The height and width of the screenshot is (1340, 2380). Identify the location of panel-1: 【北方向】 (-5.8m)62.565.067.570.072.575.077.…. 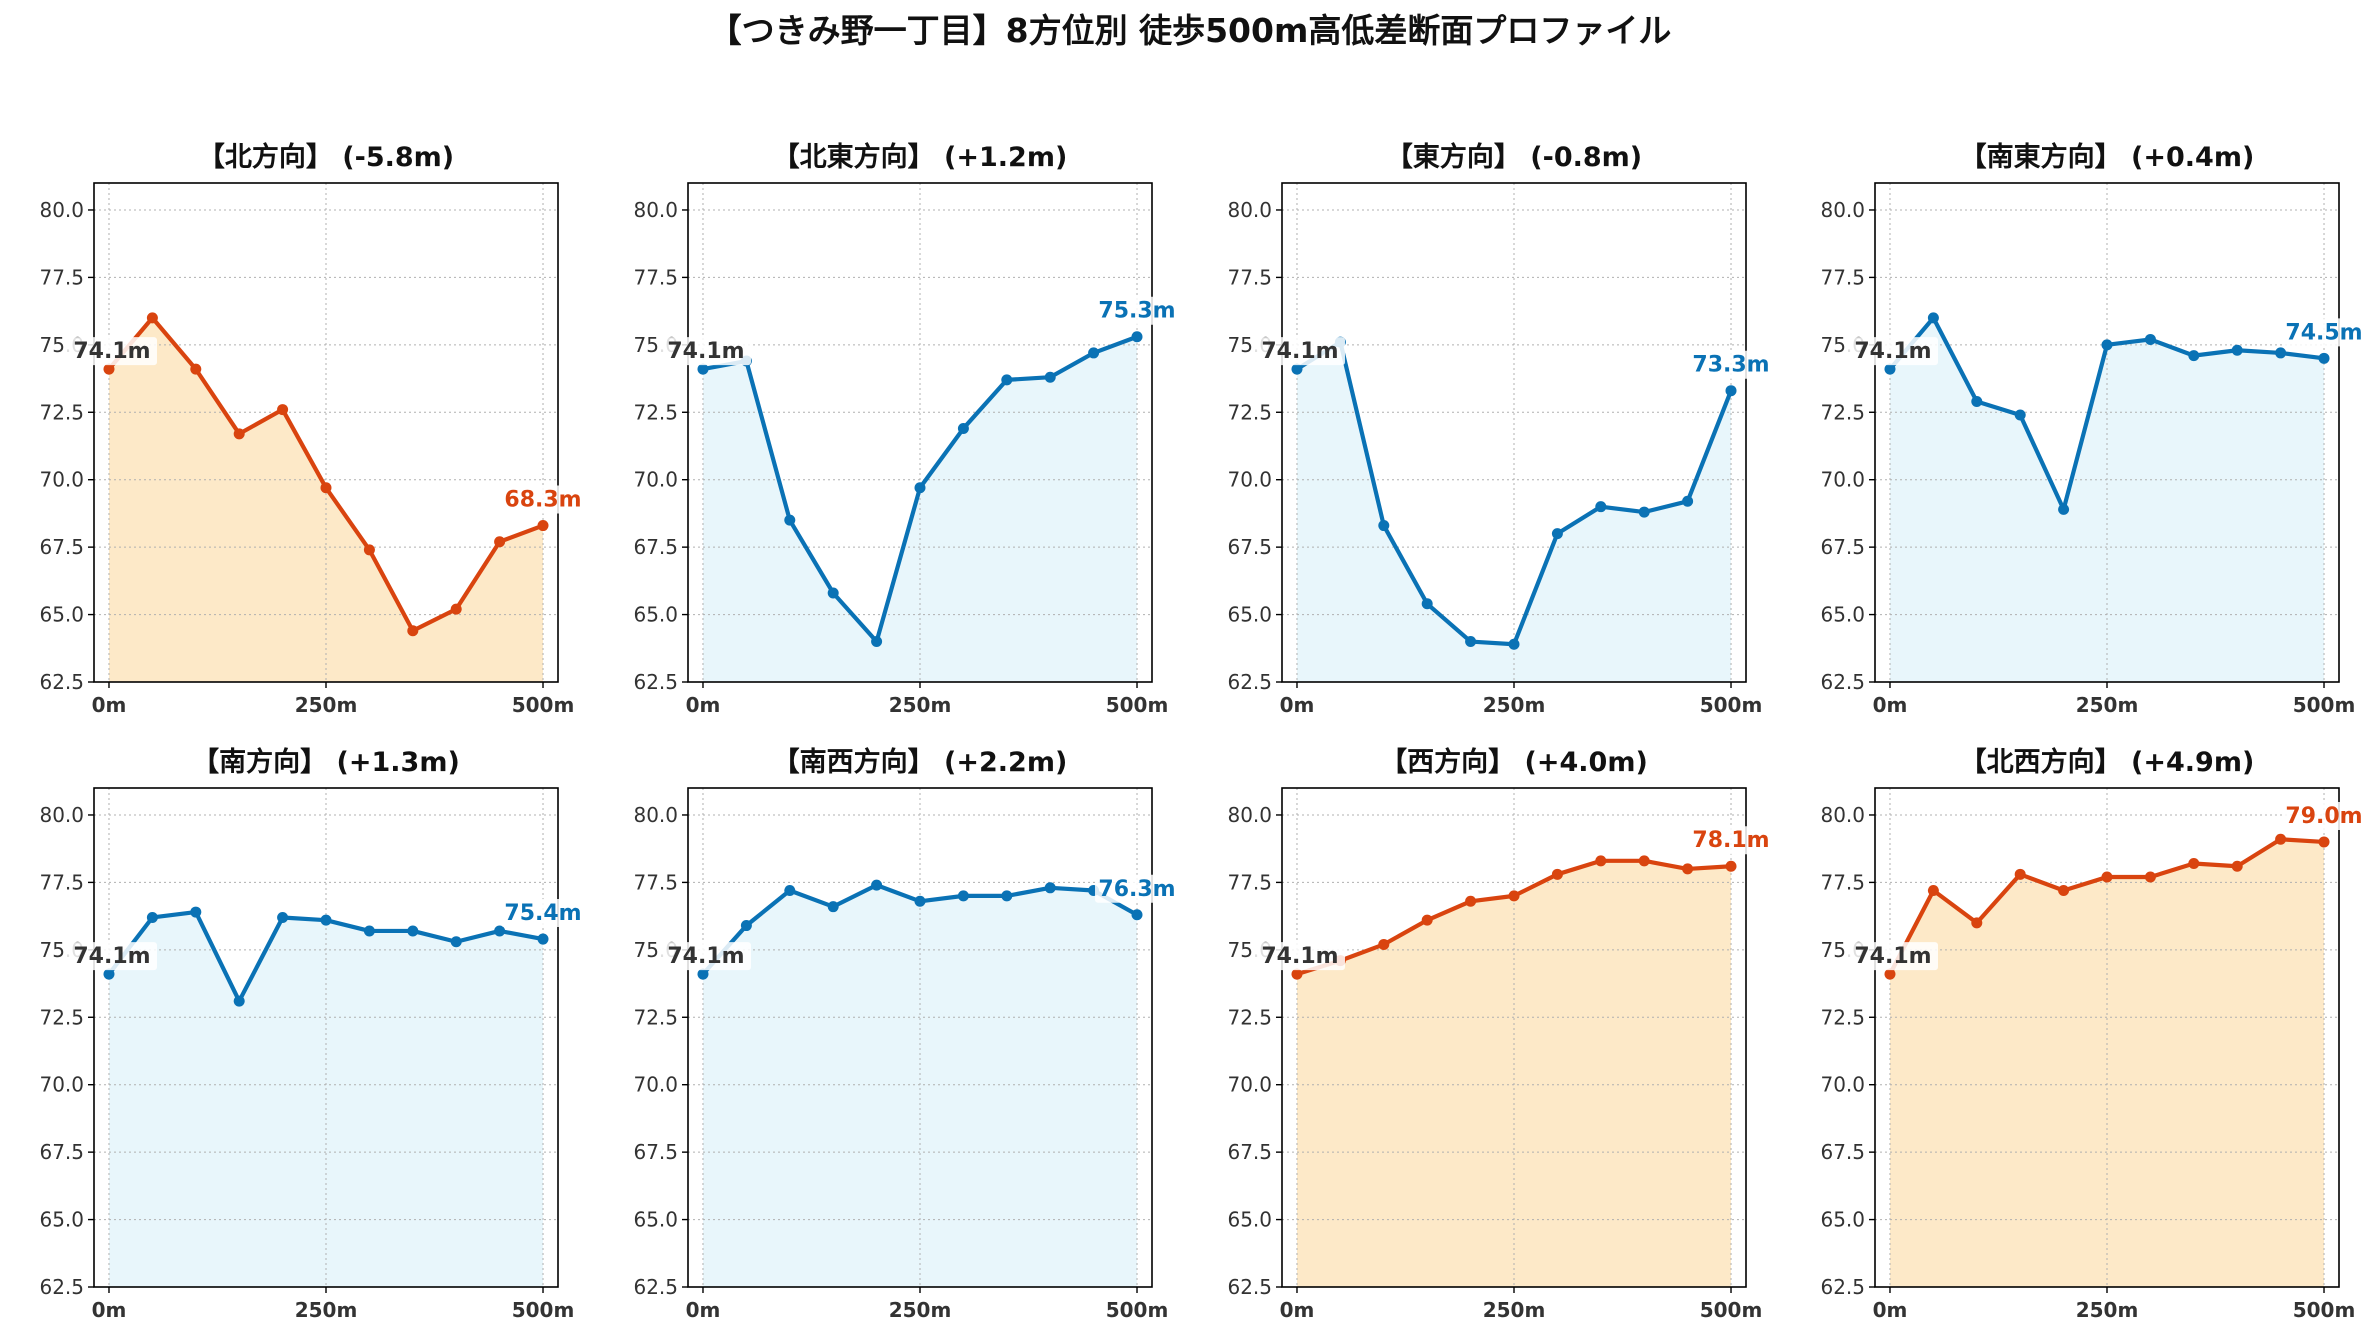
(313, 429).